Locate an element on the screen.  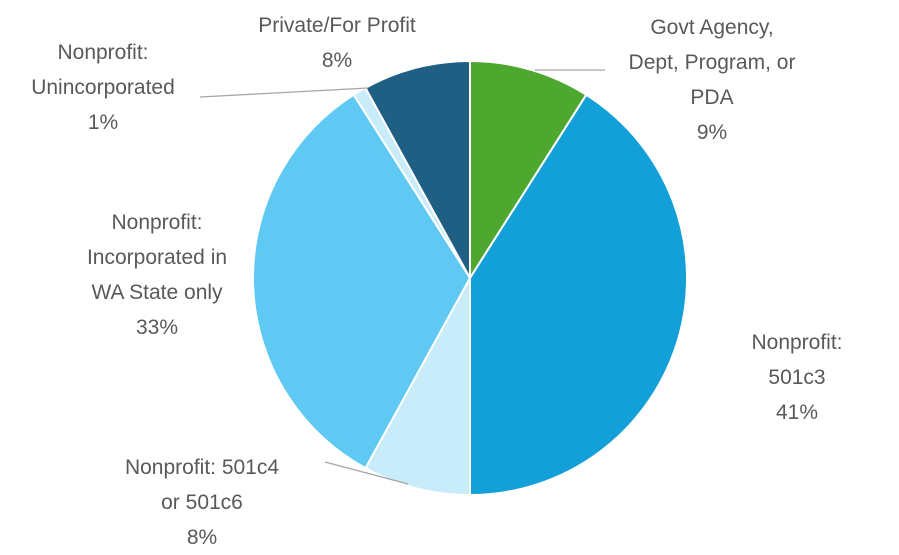
slice-label: Nonprofit: 501c4 or 501c6 8% is located at coordinates (202, 502).